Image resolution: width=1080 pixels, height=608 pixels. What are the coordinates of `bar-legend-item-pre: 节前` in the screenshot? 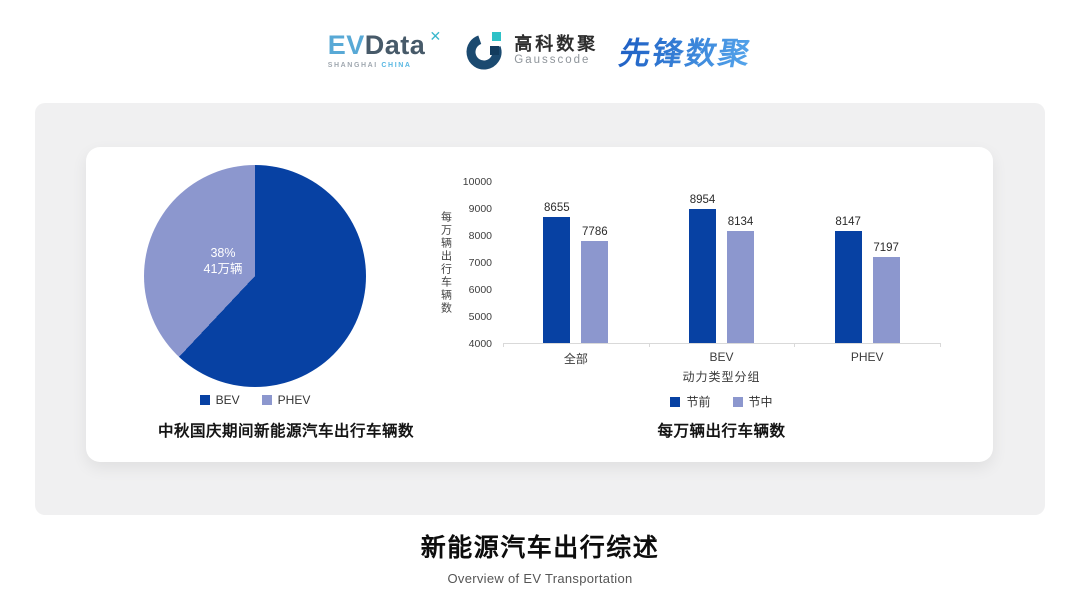 It's located at (690, 401).